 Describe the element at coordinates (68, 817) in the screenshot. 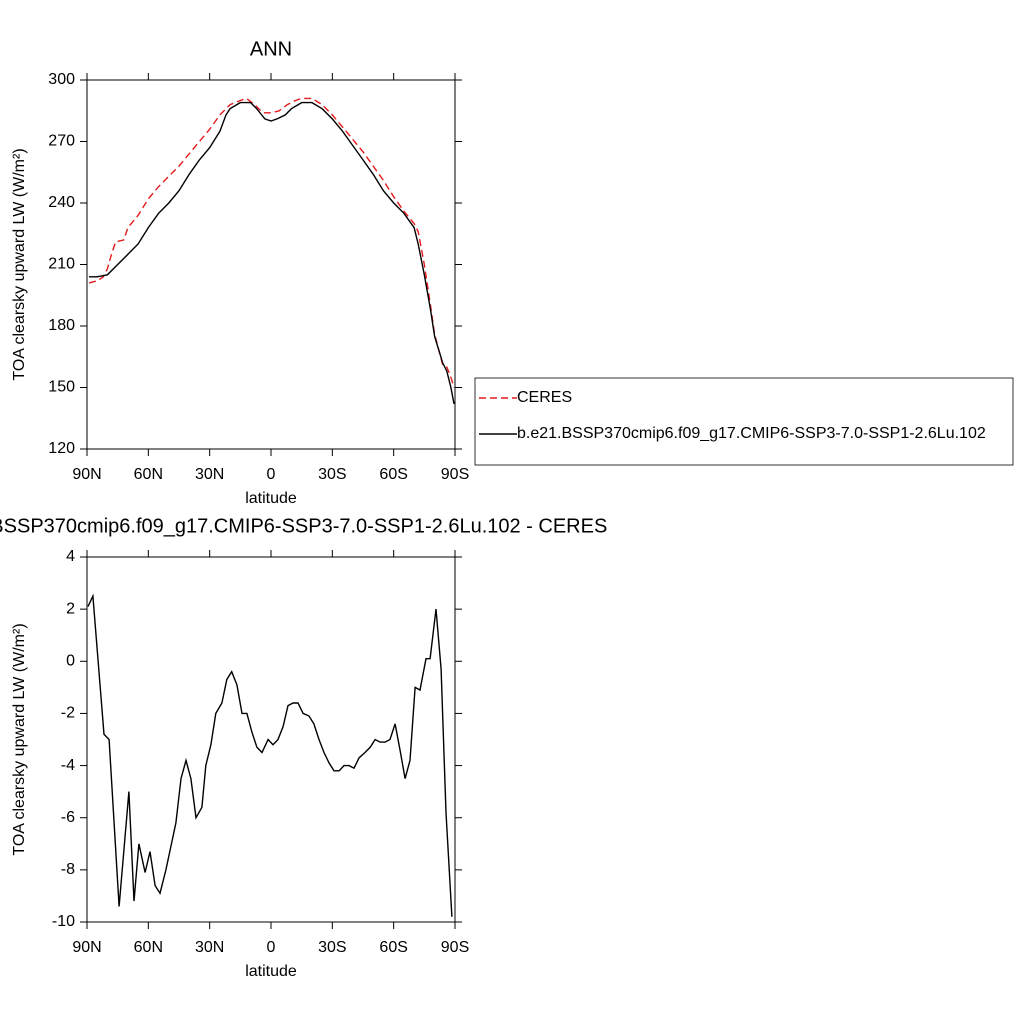

I see `y-tick-label: -6` at that location.